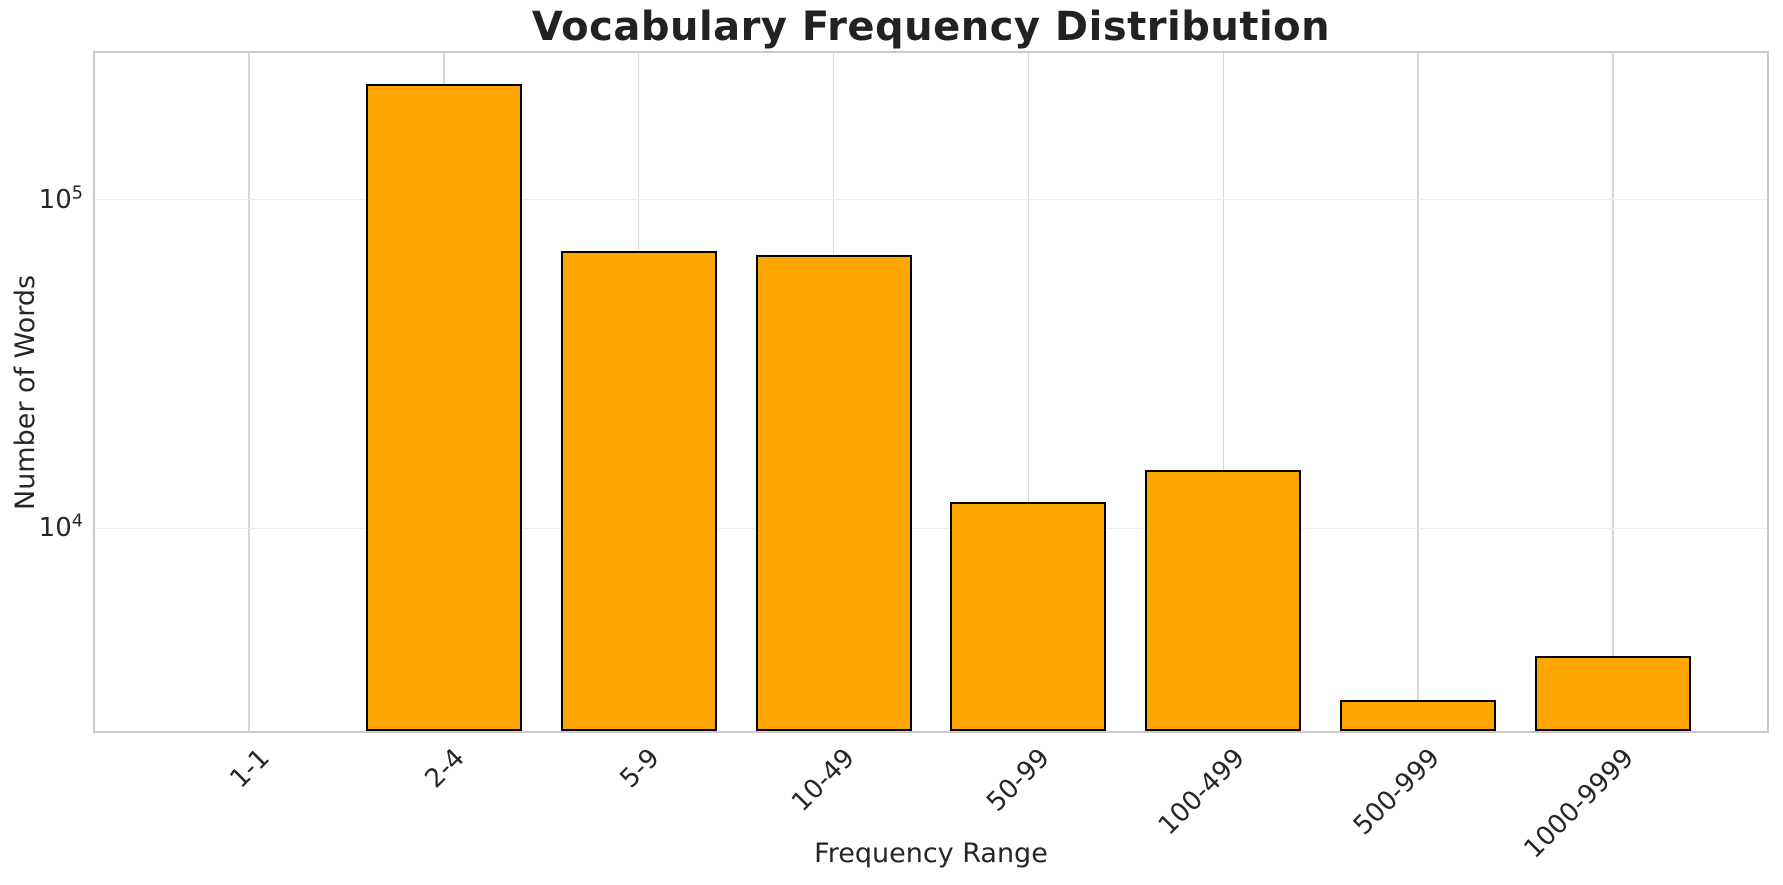 This screenshot has height=885, width=1783. I want to click on x-tick-label: 500-999, so click(1396, 792).